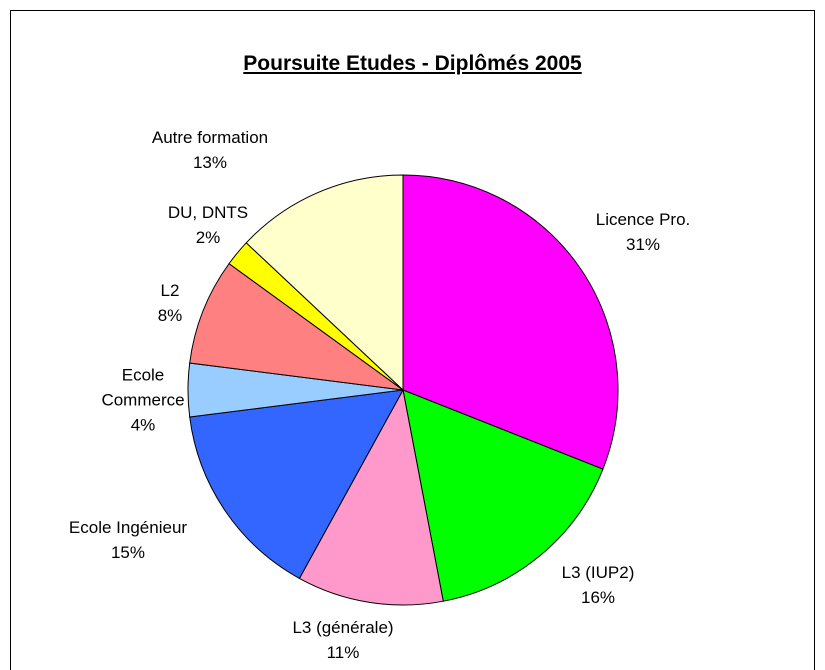 The width and height of the screenshot is (825, 670). I want to click on slice-value-label: 16%, so click(598, 597).